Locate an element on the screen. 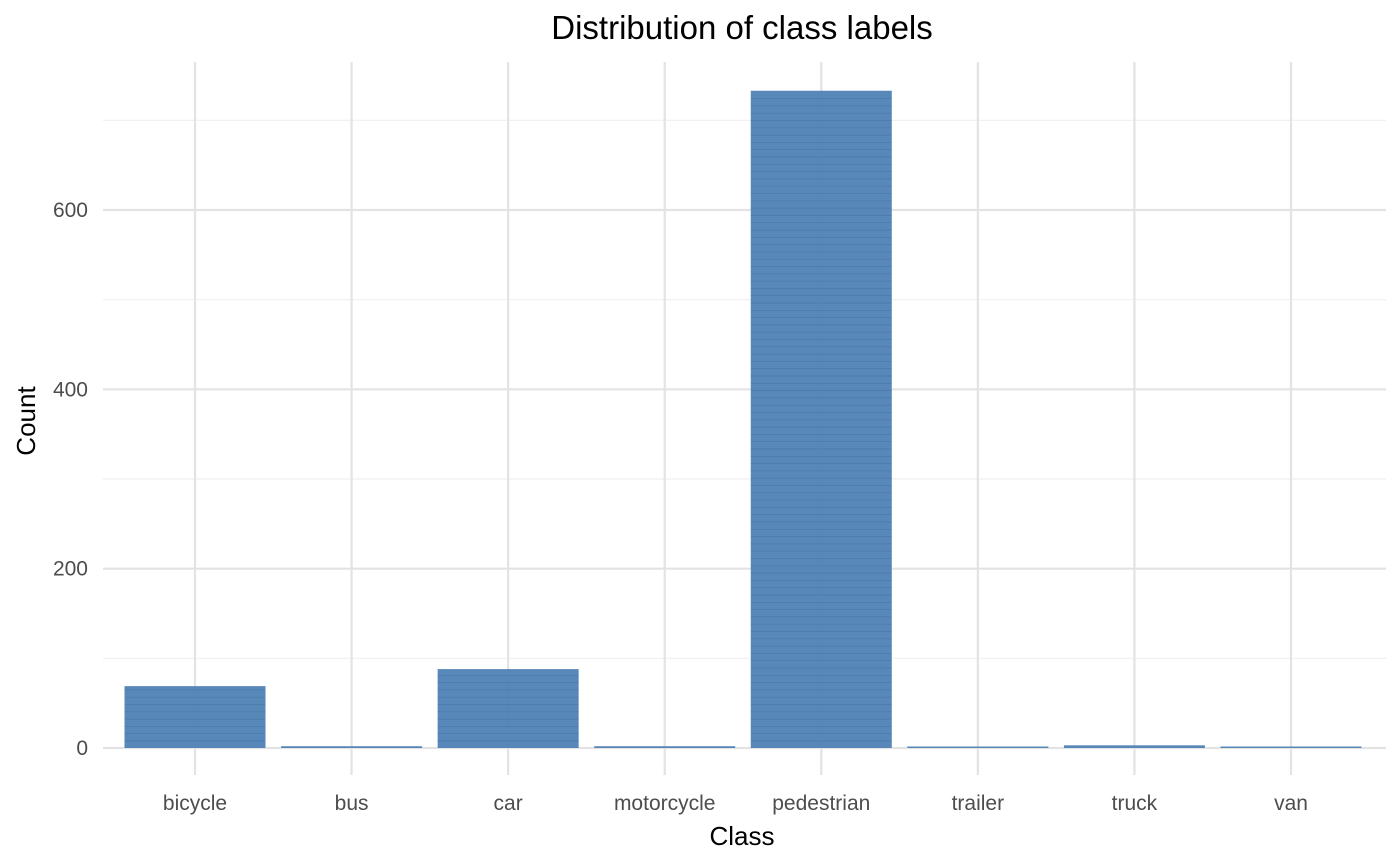 This screenshot has height=865, width=1400. bar-motorcycle is located at coordinates (665, 747).